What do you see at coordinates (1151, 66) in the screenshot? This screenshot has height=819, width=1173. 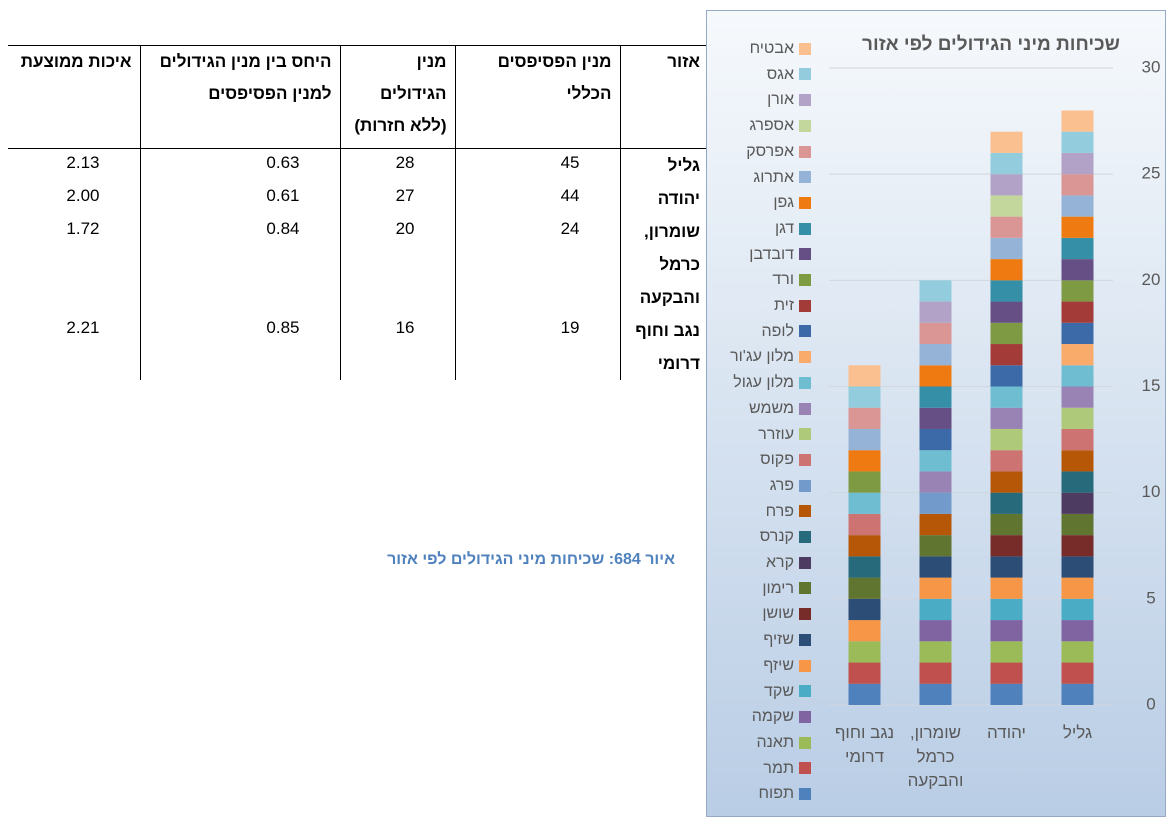 I see `y-tick-label: 30` at bounding box center [1151, 66].